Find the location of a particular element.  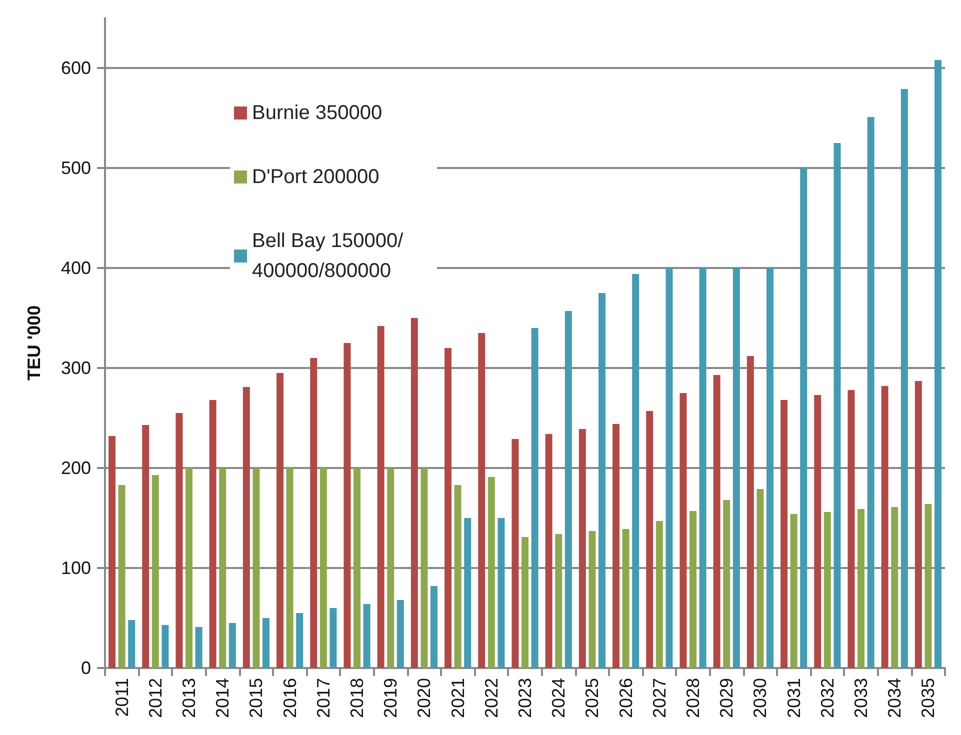

x-tick-label: 2025 is located at coordinates (592, 698).